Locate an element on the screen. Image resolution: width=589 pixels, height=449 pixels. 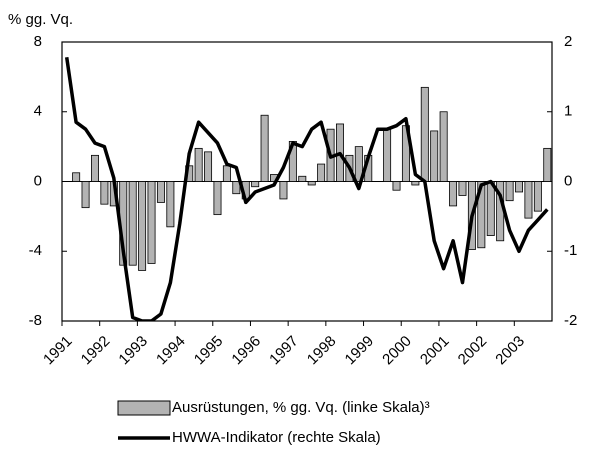
y-tick-label: 8 is located at coordinates (38, 41).